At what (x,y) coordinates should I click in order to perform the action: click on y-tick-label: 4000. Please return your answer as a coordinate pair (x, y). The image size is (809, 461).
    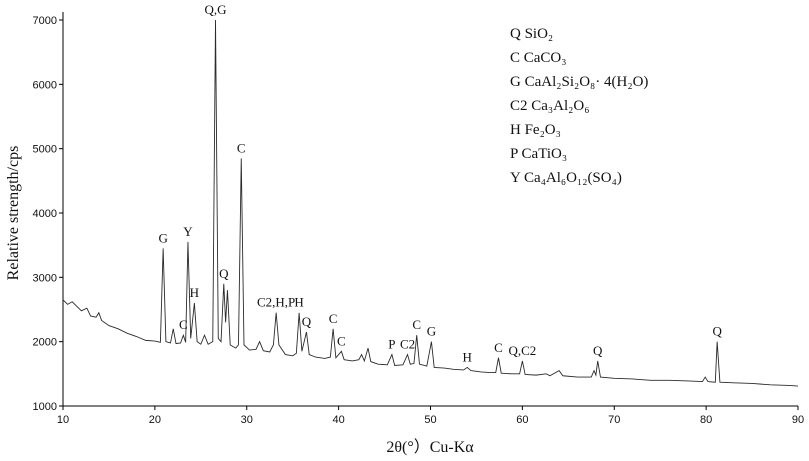
    Looking at the image, I should click on (45, 214).